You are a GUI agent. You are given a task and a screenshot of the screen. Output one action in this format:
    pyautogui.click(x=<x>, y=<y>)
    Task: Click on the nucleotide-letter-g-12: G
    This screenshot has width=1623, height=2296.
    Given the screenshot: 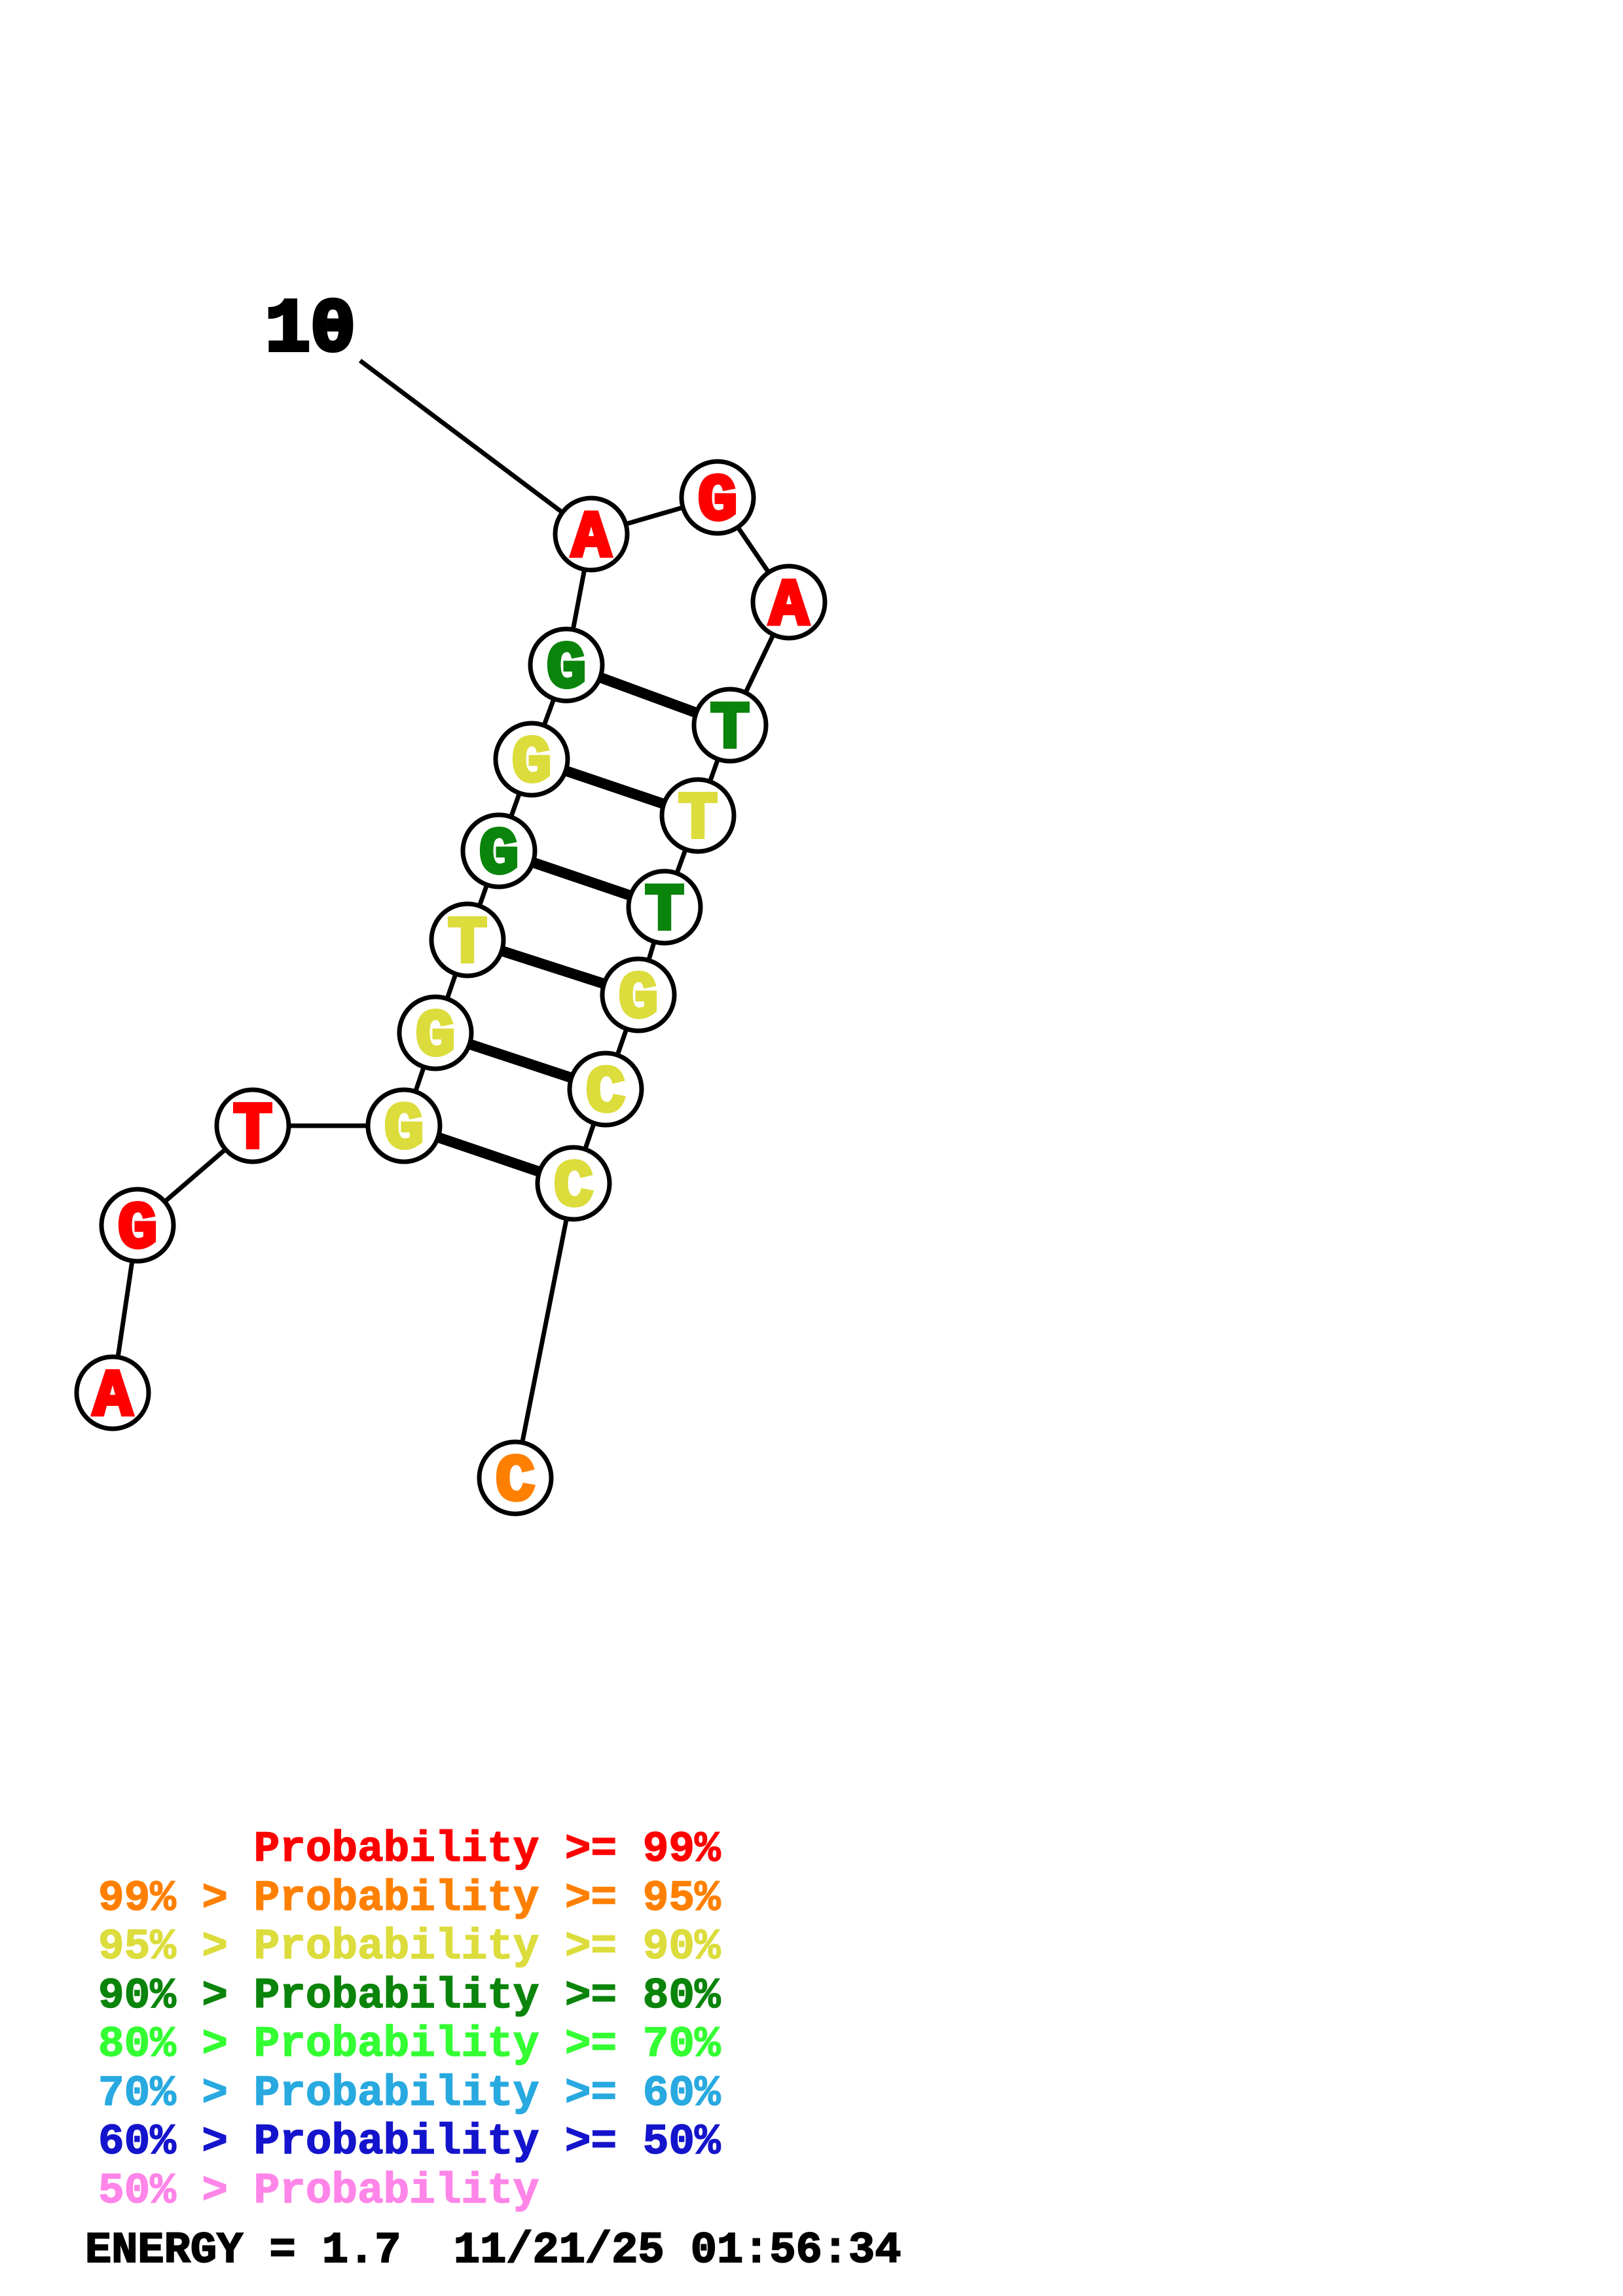 What is the action you would take?
    pyautogui.click(x=531, y=764)
    